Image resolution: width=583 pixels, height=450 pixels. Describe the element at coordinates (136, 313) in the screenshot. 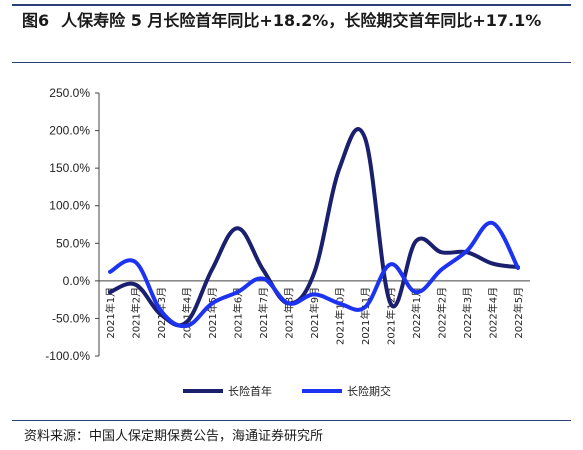

I see `x-tick-label: 2021年2月` at that location.